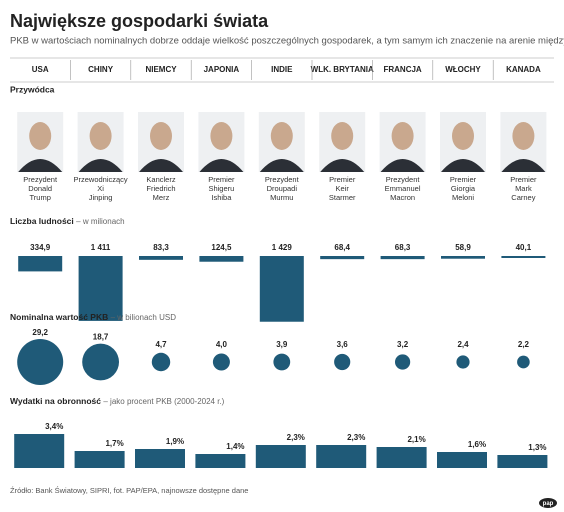 The width and height of the screenshot is (564, 512). I want to click on leader-role: Przewodniczący, so click(100, 179).